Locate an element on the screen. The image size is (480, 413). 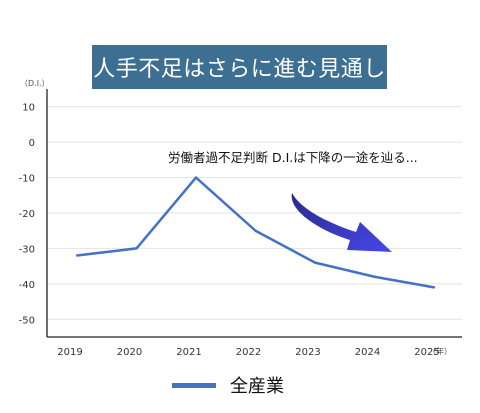
x-tick-label: 2025 is located at coordinates (426, 352).